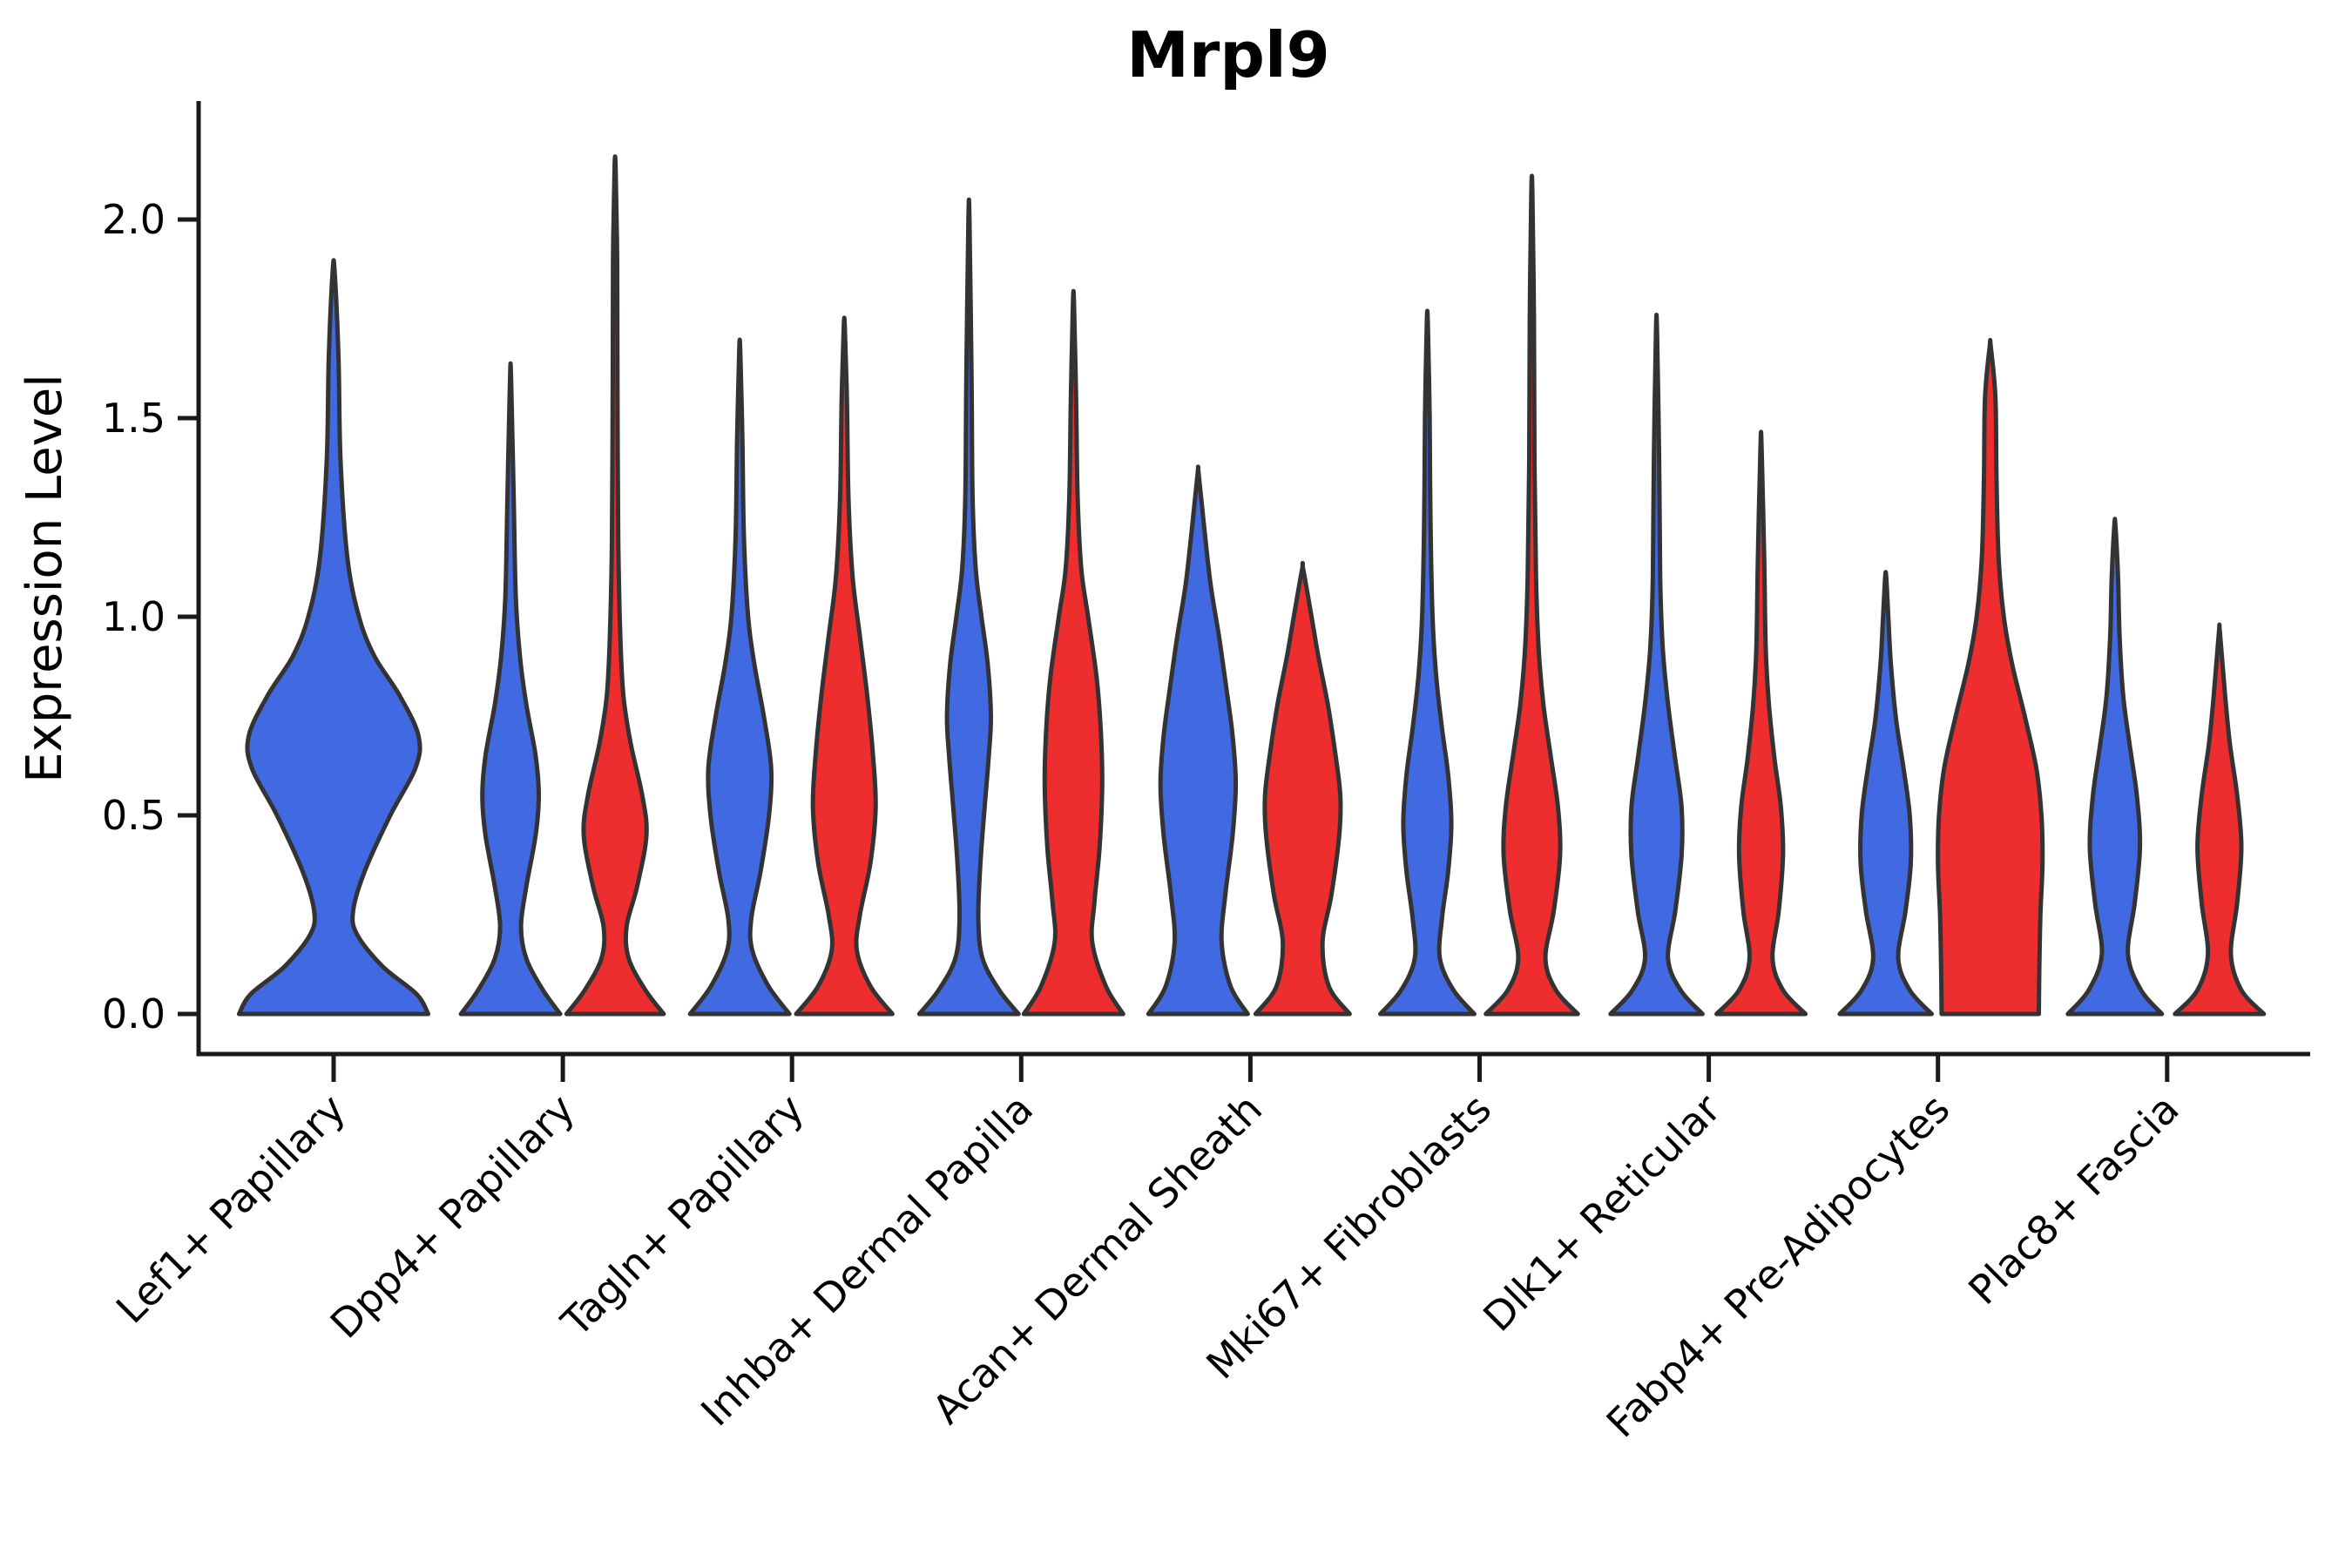 The height and width of the screenshot is (1568, 2352). What do you see at coordinates (1302, 788) in the screenshot?
I see `violin-acan-dermal-sheath-red` at bounding box center [1302, 788].